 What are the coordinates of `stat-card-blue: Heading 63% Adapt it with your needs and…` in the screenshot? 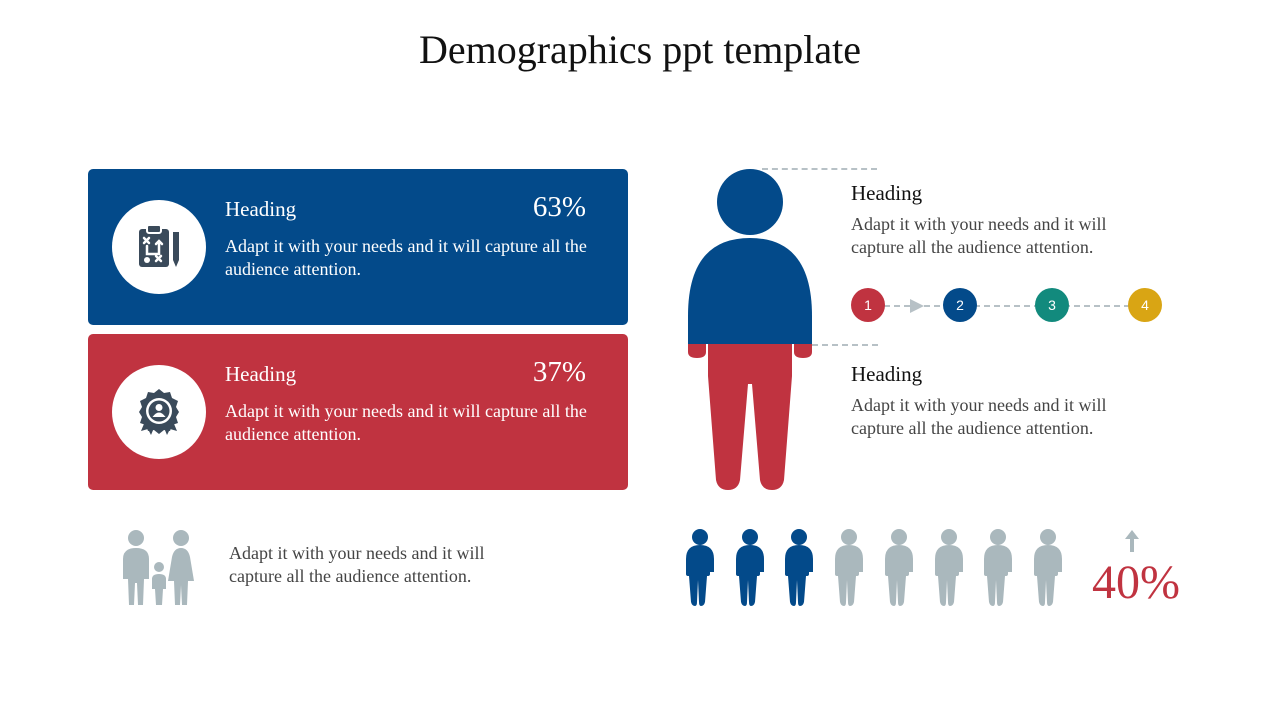 It's located at (358, 247).